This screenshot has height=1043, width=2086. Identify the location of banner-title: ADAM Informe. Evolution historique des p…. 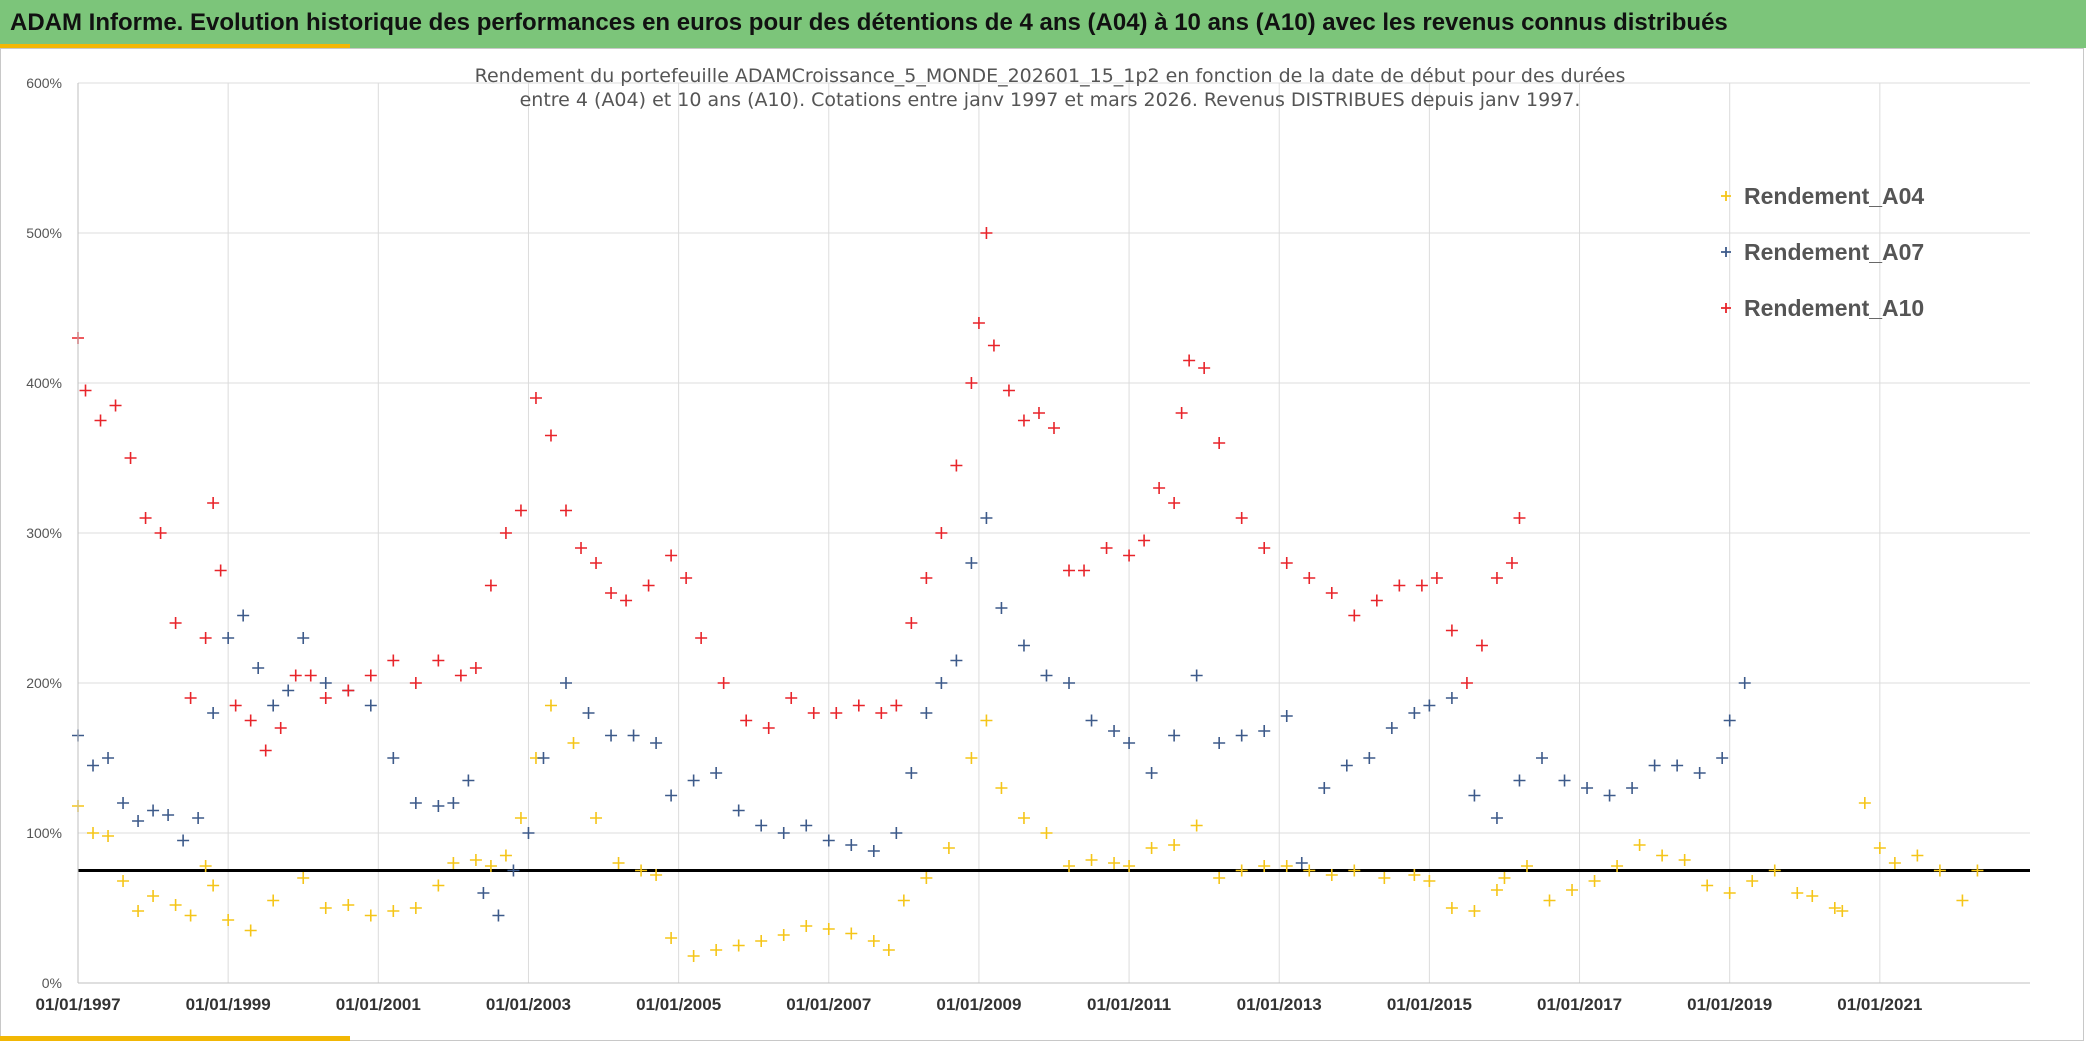
(869, 22).